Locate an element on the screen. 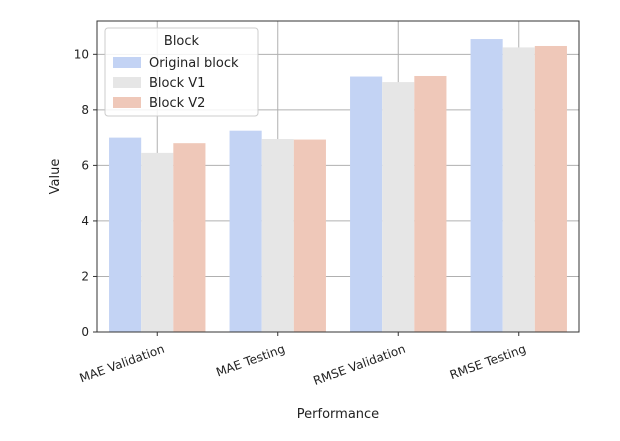 This screenshot has height=441, width=620. y-tick-label: 8 is located at coordinates (85, 110).